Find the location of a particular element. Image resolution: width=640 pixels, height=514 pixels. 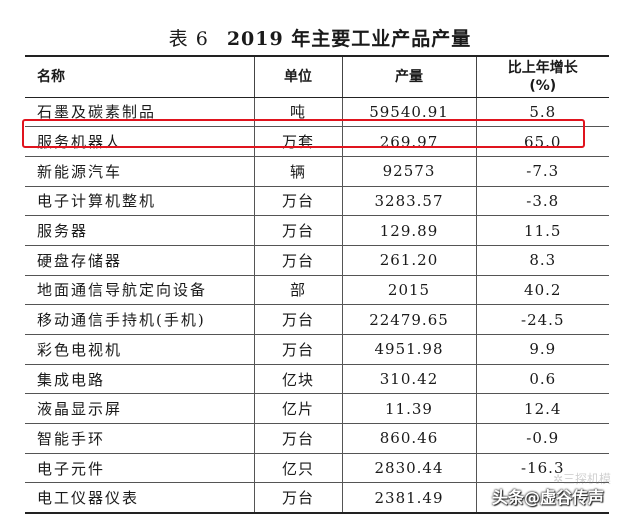

row-change: -3.8 is located at coordinates (542, 201).